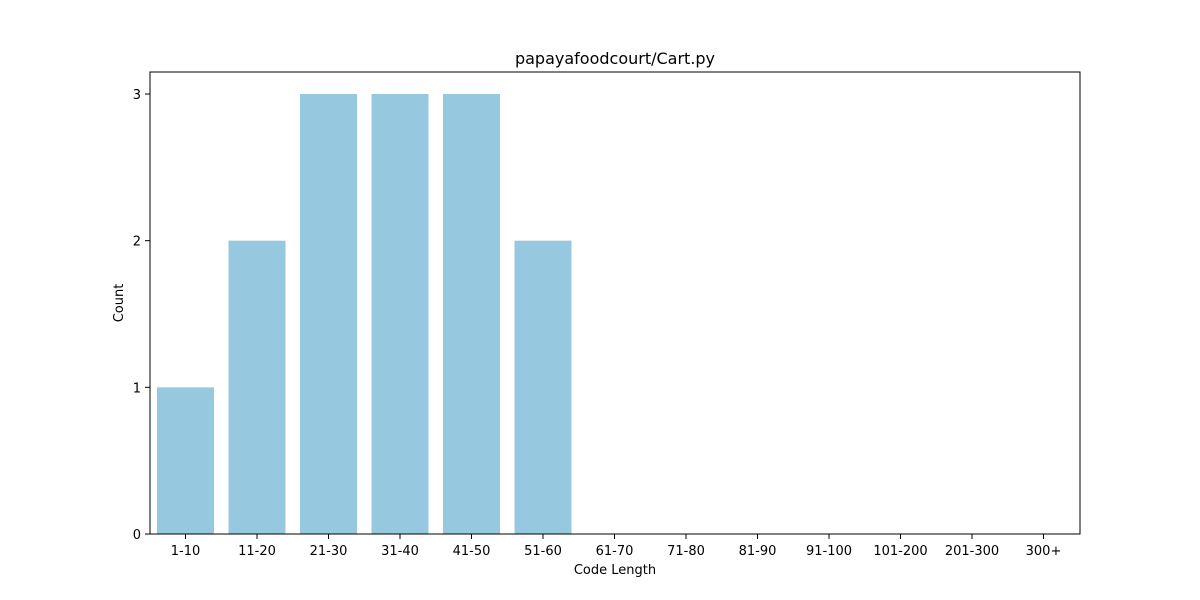 The image size is (1200, 600). Describe the element at coordinates (686, 551) in the screenshot. I see `x-tick-label: 71-80` at that location.